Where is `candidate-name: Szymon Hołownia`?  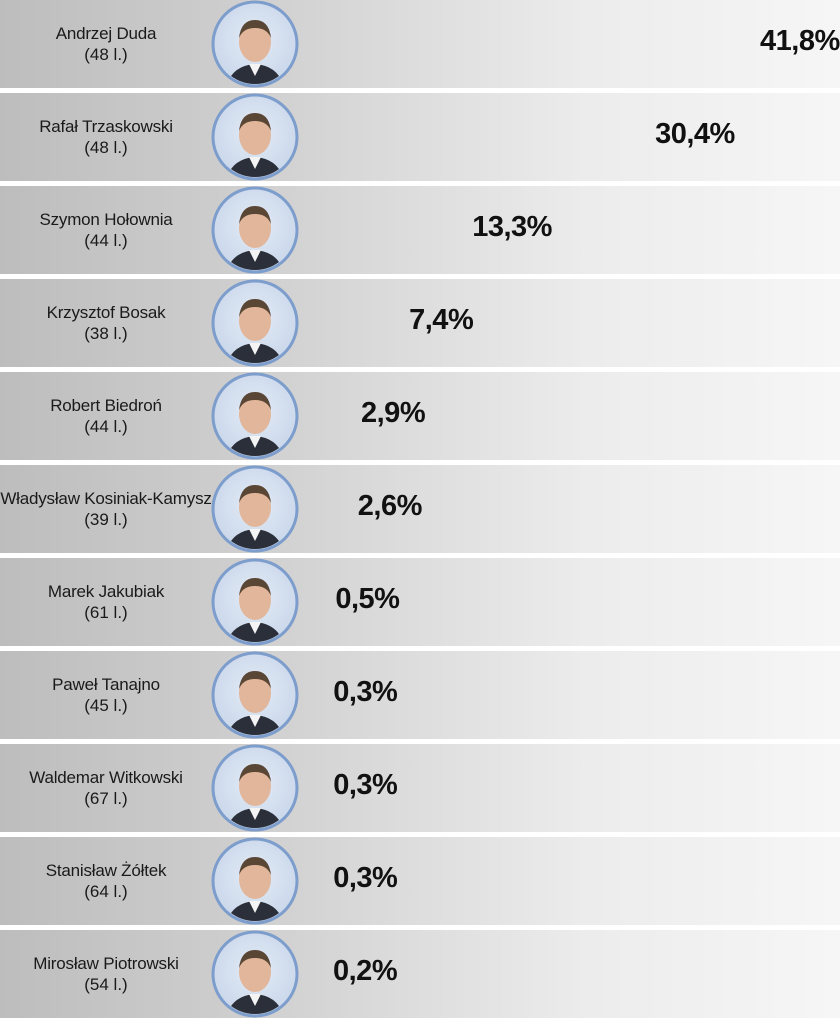 candidate-name: Szymon Hołownia is located at coordinates (106, 219).